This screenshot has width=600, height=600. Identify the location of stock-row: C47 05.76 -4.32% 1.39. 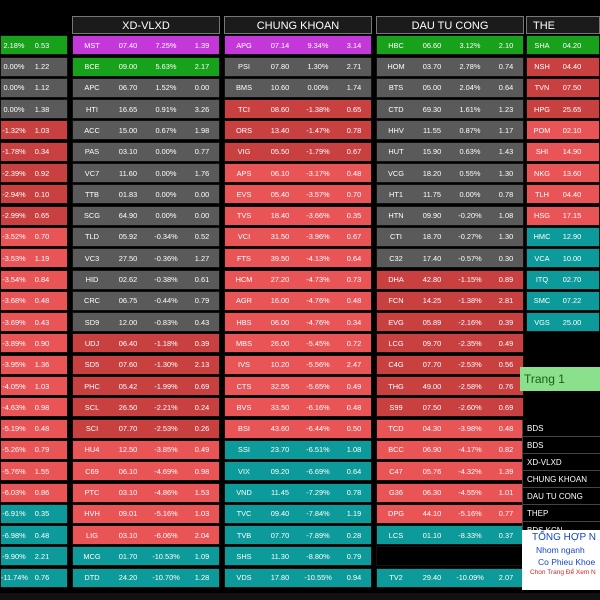
(450, 471).